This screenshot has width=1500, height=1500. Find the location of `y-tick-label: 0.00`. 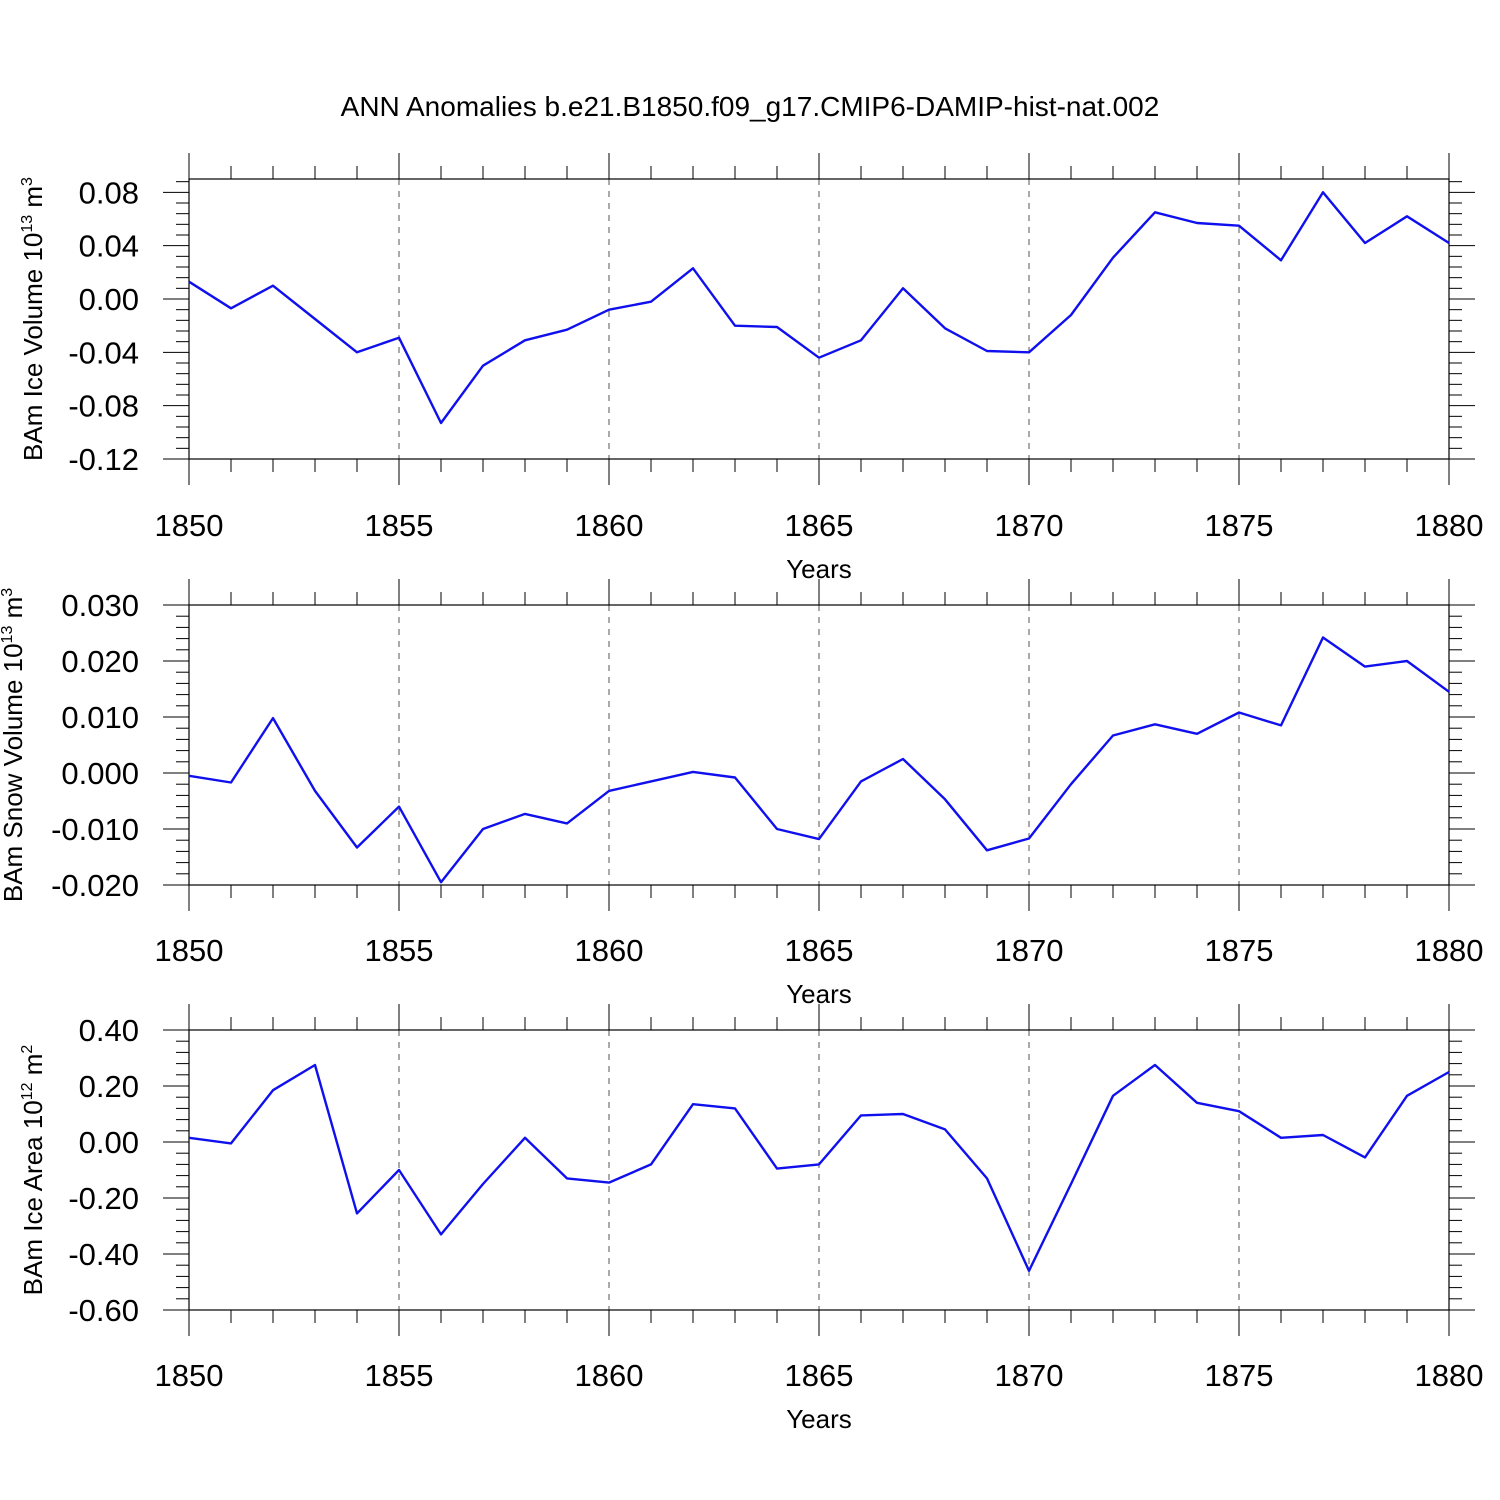

y-tick-label: 0.00 is located at coordinates (109, 299).